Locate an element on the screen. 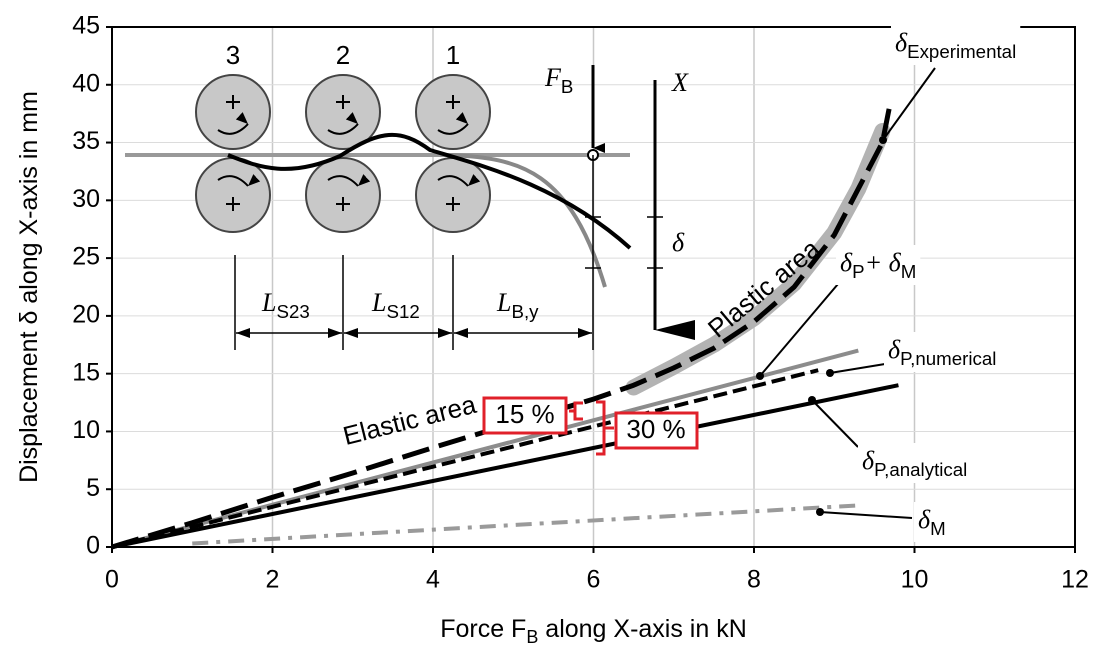 This screenshot has height=651, width=1097. x-tick-label: 2 is located at coordinates (273, 580).